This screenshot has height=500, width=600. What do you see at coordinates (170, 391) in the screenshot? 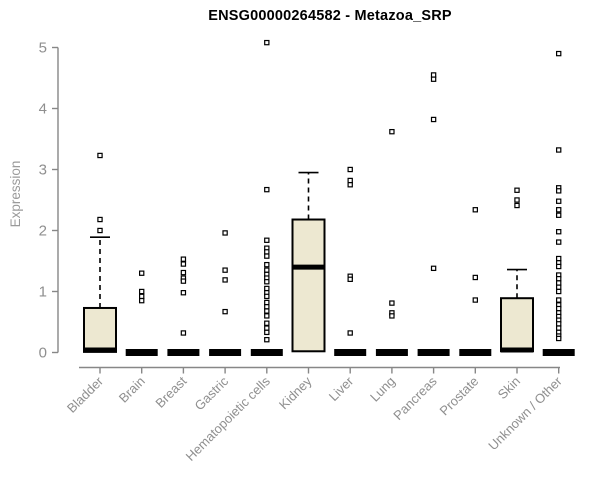
I see `x-category-label-breast: Breast` at bounding box center [170, 391].